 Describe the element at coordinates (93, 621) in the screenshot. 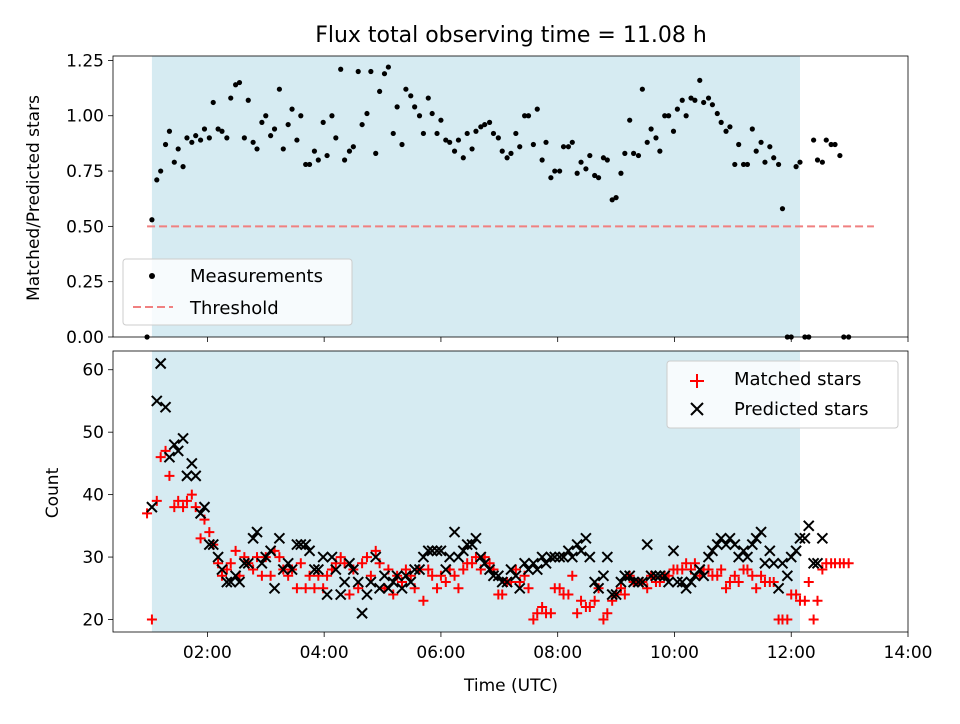

I see `bottom-y-tick-label: 20` at that location.